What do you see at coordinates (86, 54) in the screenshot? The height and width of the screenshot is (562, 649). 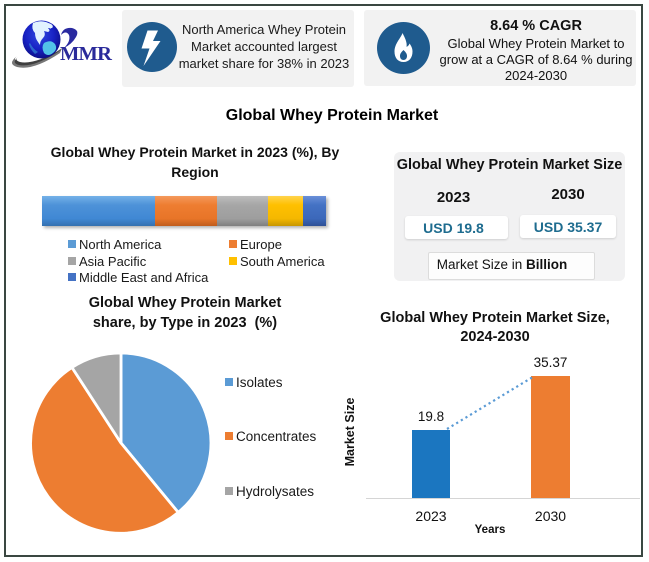 I see `svg-text: MMR` at bounding box center [86, 54].